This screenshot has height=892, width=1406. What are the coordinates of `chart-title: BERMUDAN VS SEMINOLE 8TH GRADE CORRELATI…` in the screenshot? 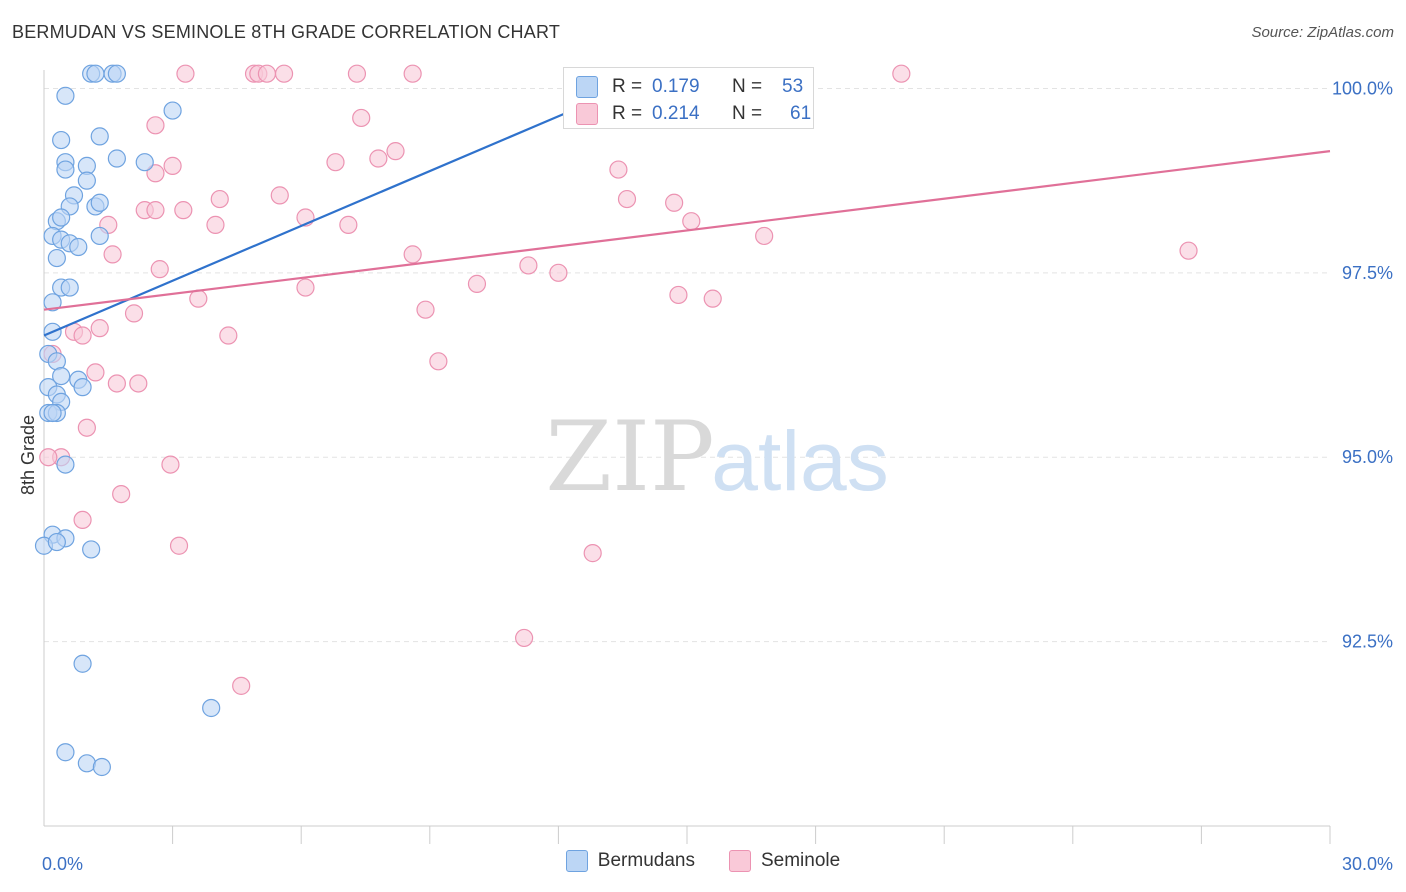 It's located at (286, 32).